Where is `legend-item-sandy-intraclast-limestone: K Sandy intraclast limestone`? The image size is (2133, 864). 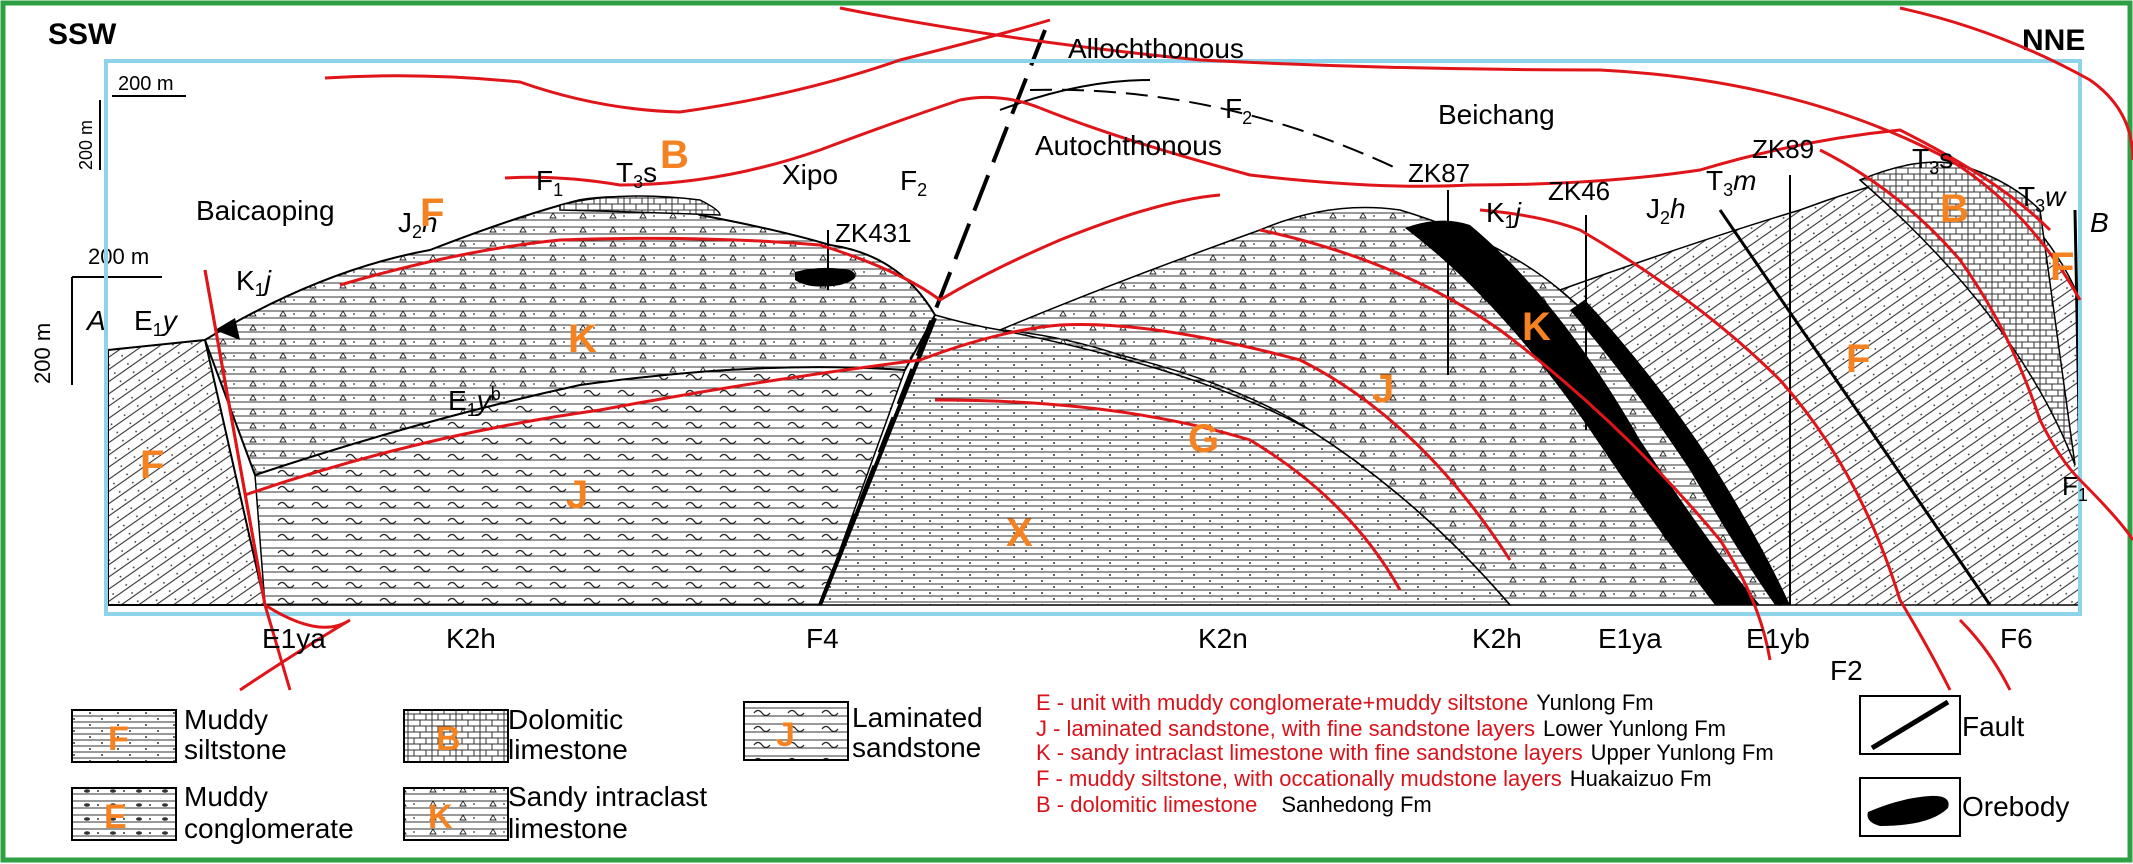
legend-item-sandy-intraclast-limestone: K Sandy intraclast limestone is located at coordinates (555, 812).